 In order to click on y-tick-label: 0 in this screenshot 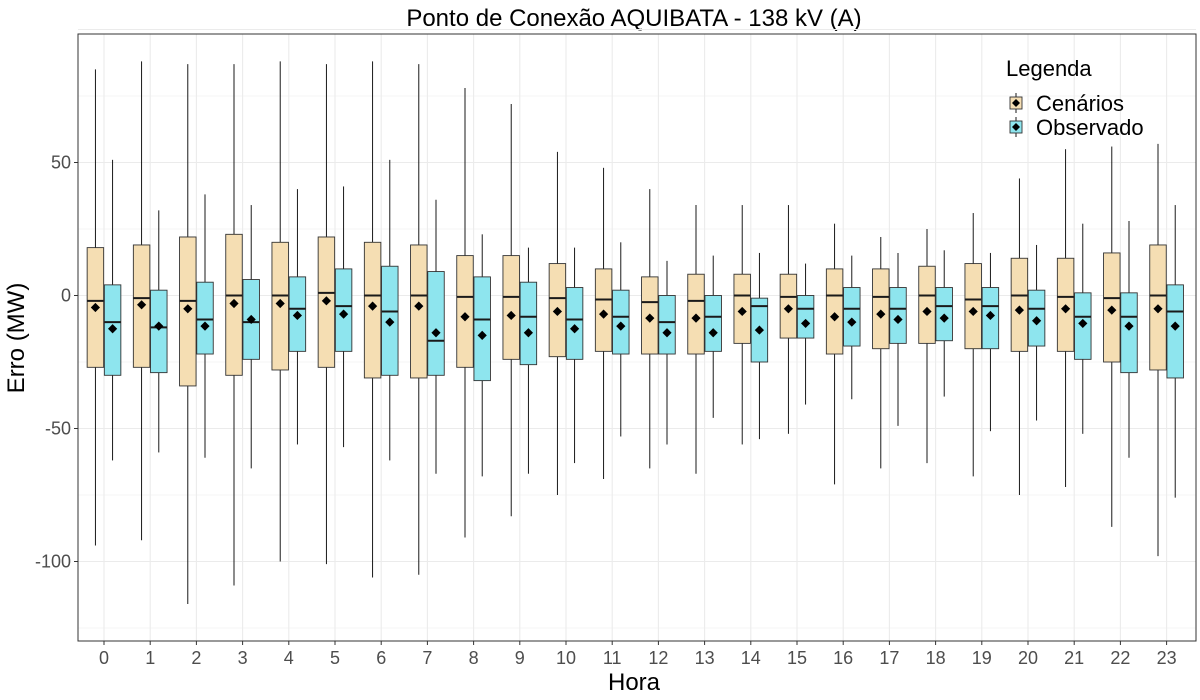, I will do `click(66, 296)`.